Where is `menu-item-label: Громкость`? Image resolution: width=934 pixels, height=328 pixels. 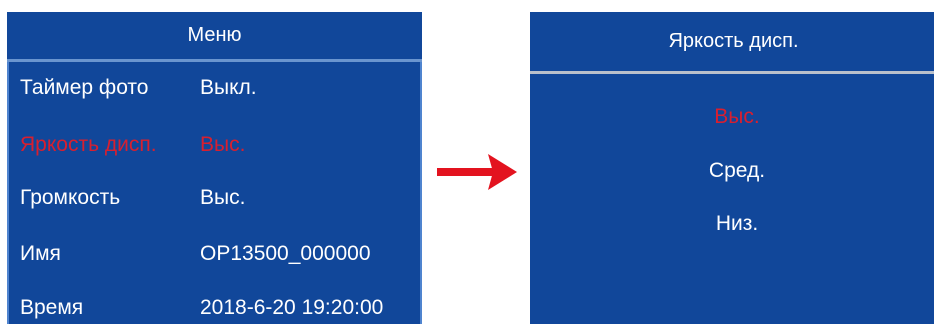 menu-item-label: Громкость is located at coordinates (70, 197).